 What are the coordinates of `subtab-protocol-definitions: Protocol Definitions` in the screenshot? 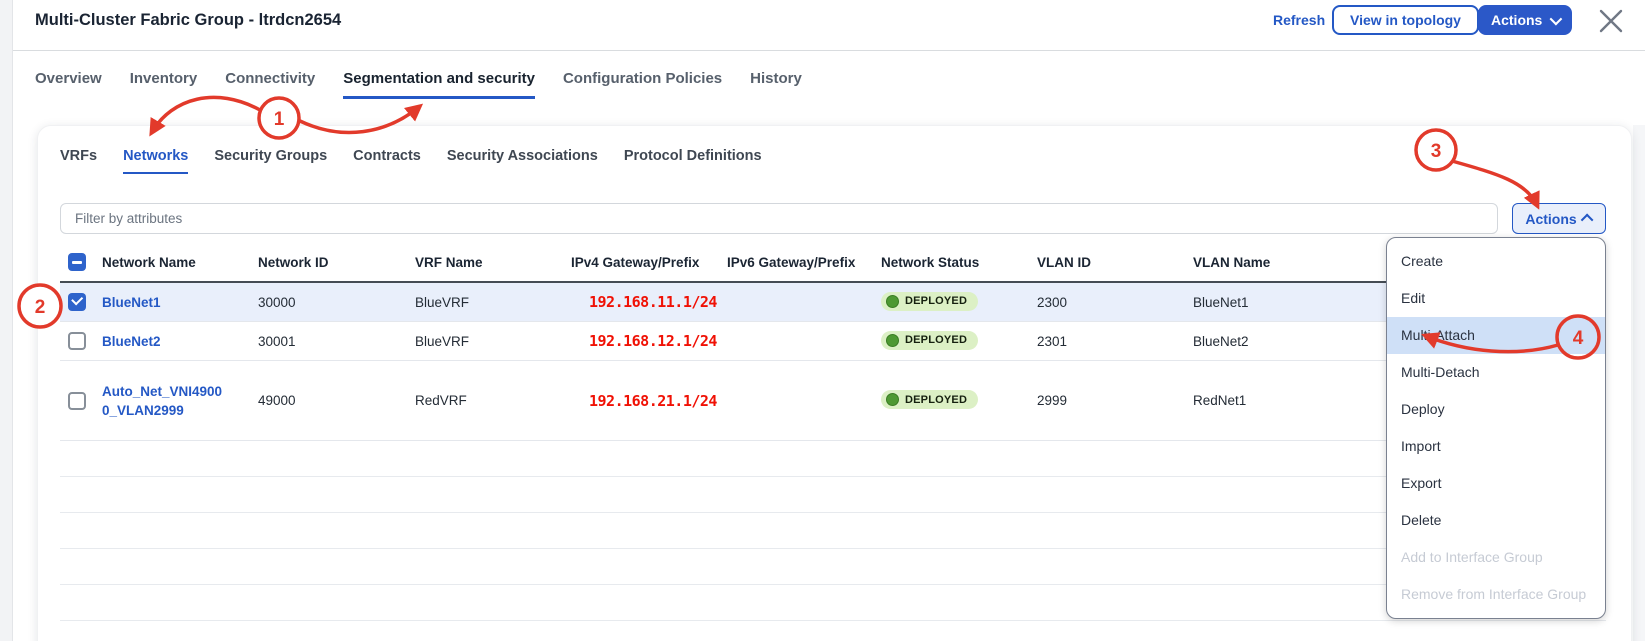 It's located at (692, 156).